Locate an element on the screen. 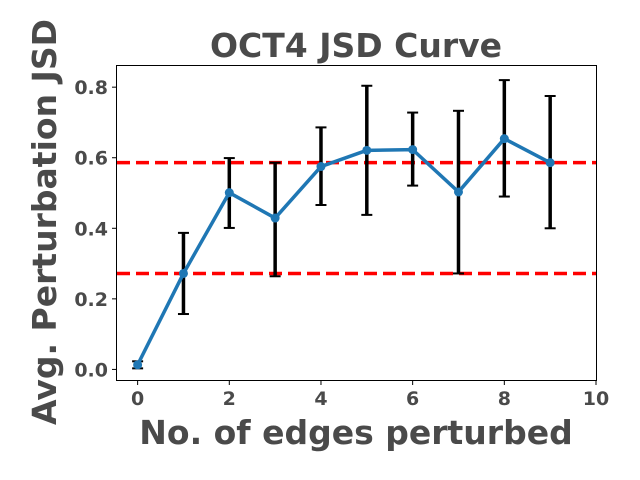 The image size is (640, 480). x-tick-label-6: 6 is located at coordinates (412, 399).